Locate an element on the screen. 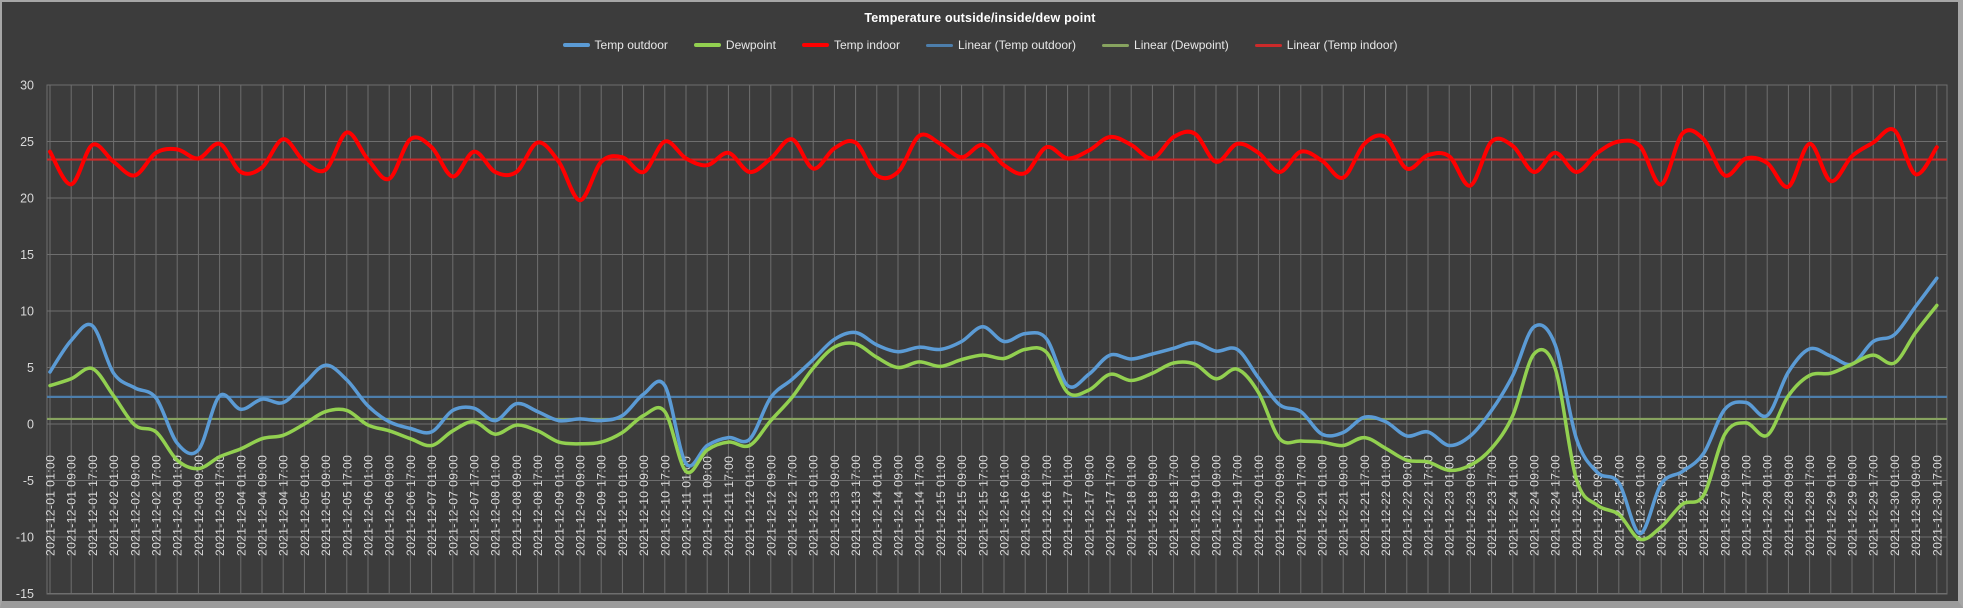 This screenshot has width=1963, height=608. y-axis-tick-label: -10 is located at coordinates (25, 538).